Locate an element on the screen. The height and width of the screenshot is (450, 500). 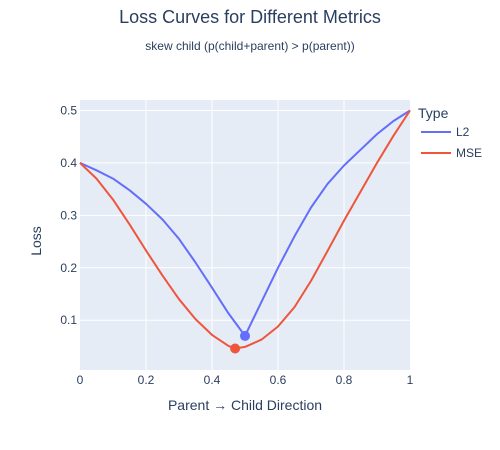
x-tick-label: 0.8 is located at coordinates (344, 380).